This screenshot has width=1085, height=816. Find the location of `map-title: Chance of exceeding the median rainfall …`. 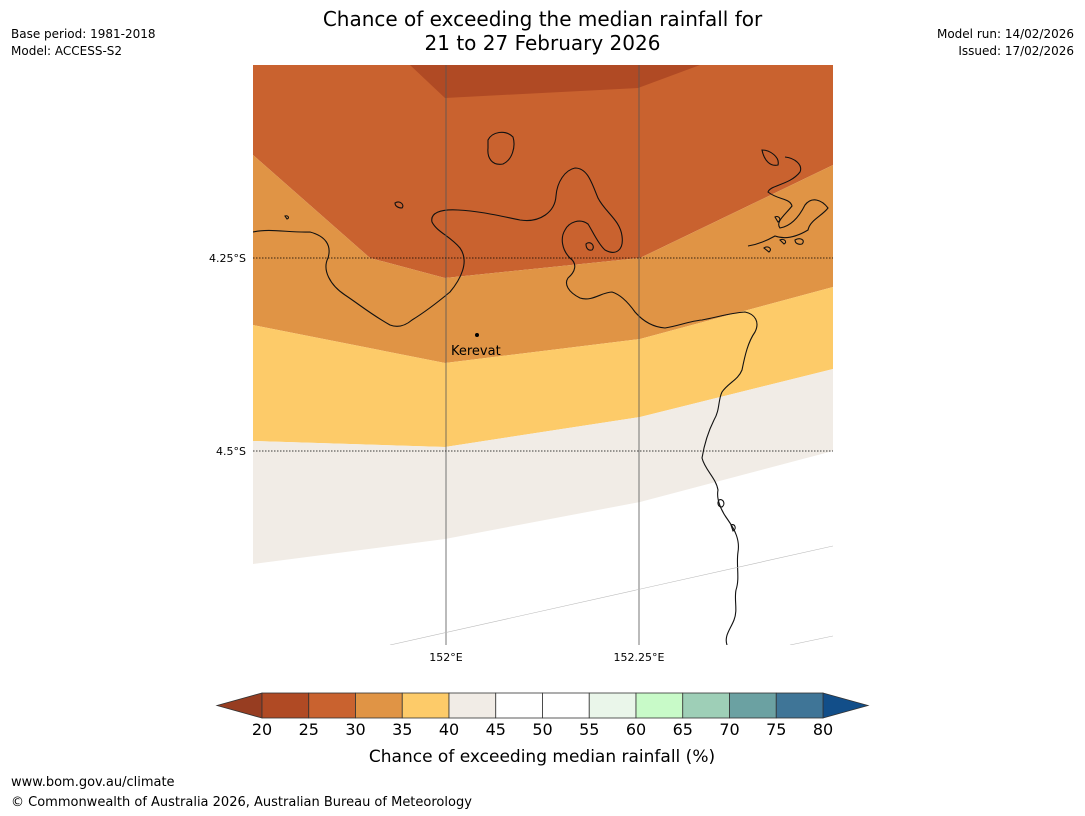

map-title: Chance of exceeding the median rainfall … is located at coordinates (542, 31).